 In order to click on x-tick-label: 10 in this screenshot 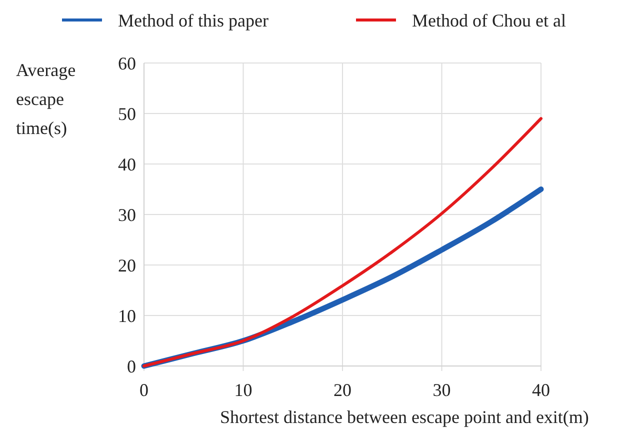, I will do `click(243, 390)`.